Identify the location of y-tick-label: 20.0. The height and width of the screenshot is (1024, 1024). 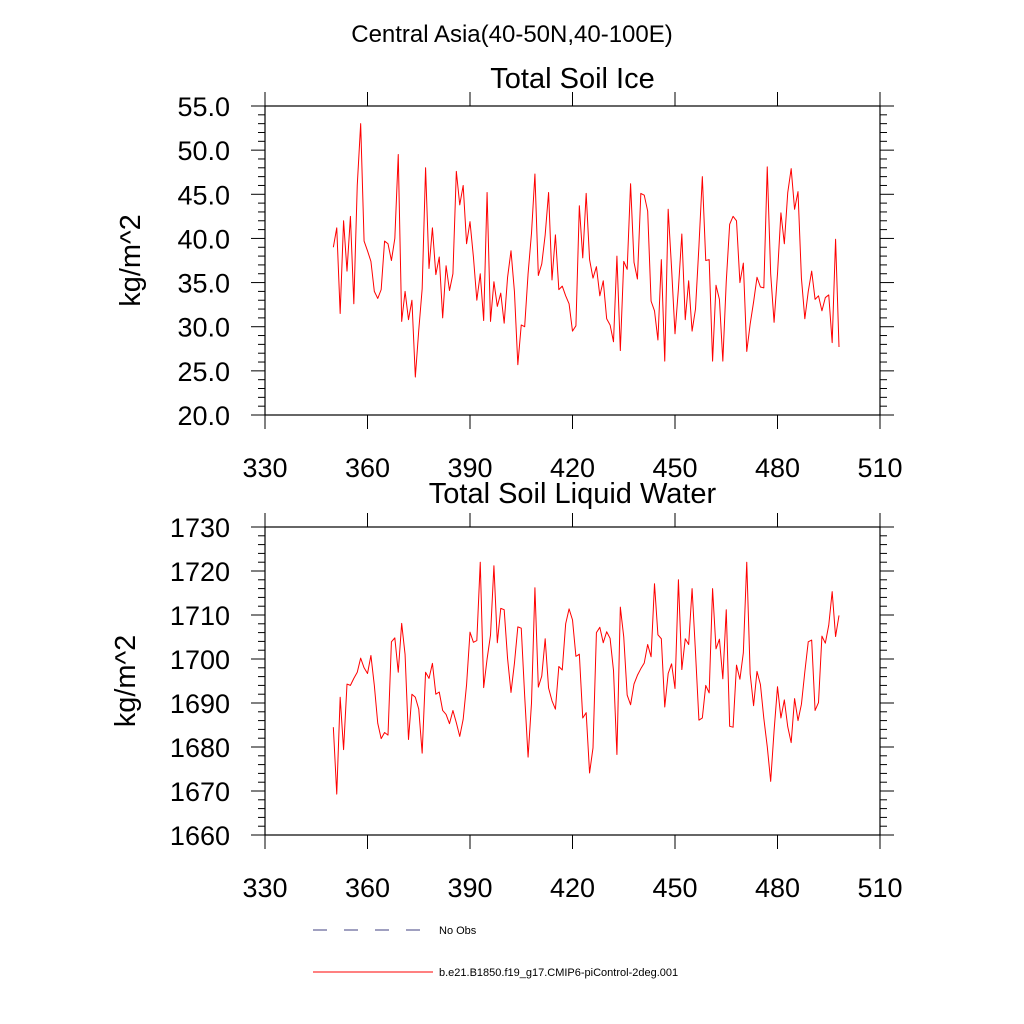
(203, 416).